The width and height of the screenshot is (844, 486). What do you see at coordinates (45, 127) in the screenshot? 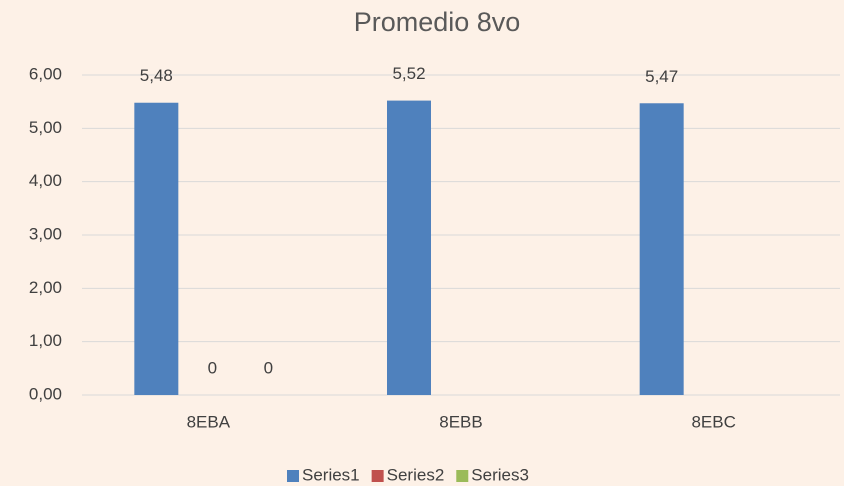
I see `y-tick-label: 5,00` at bounding box center [45, 127].